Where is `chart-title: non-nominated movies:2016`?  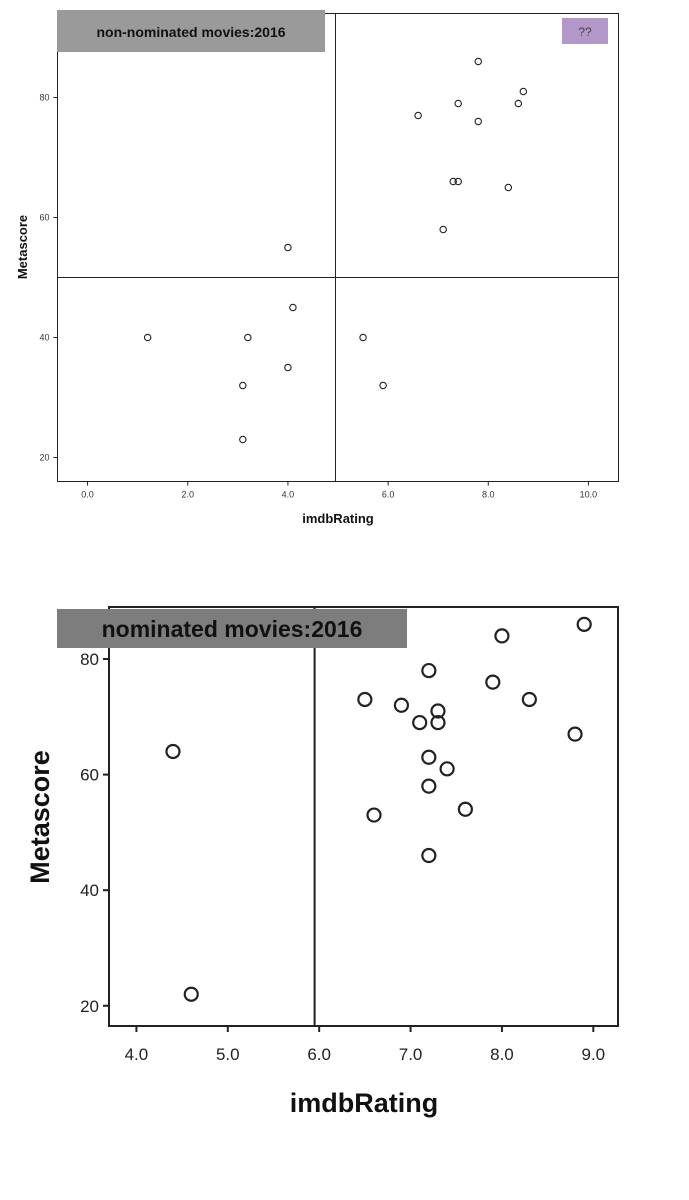
chart-title: non-nominated movies:2016 is located at coordinates (190, 32).